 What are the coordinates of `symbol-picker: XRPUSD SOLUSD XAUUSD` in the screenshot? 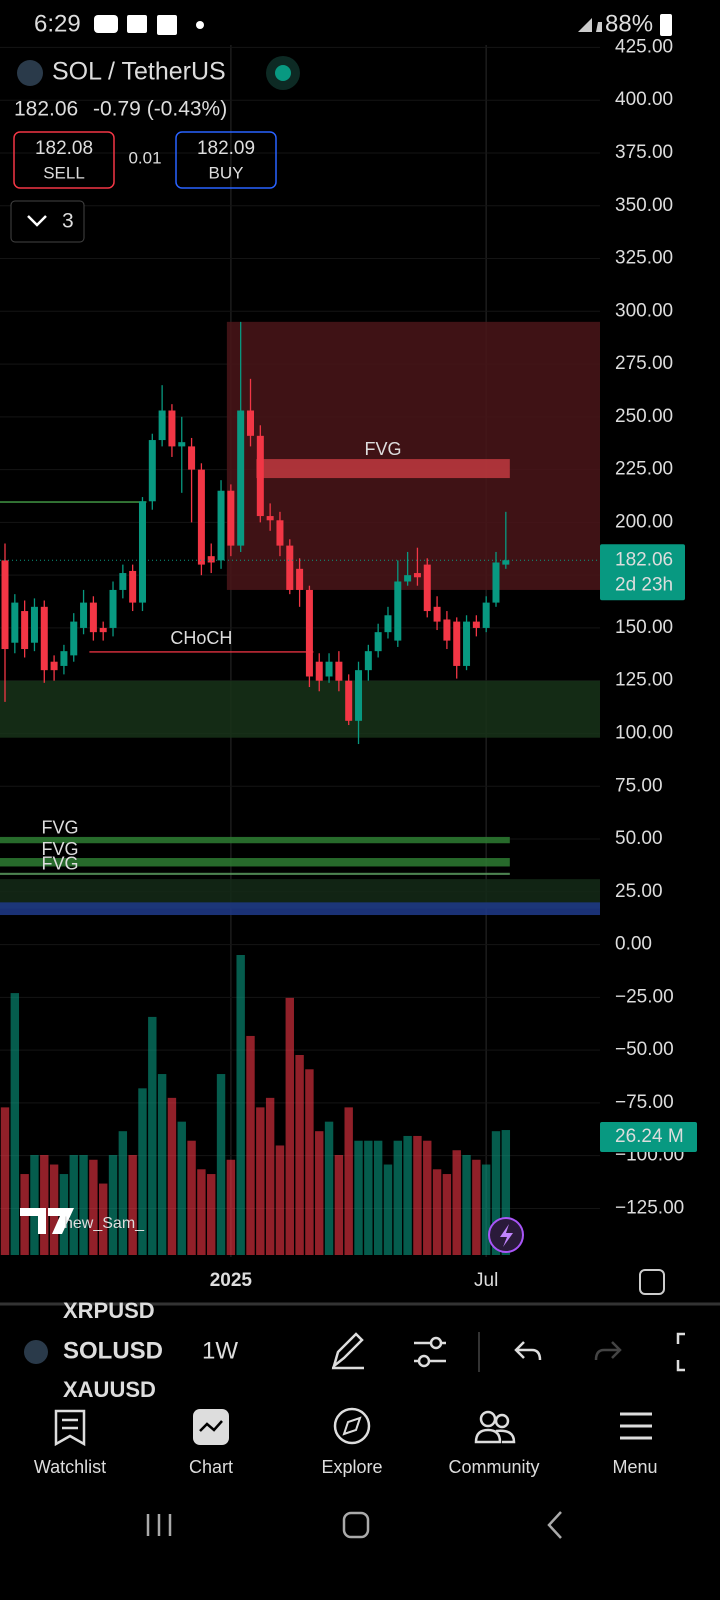 It's located at (113, 1350).